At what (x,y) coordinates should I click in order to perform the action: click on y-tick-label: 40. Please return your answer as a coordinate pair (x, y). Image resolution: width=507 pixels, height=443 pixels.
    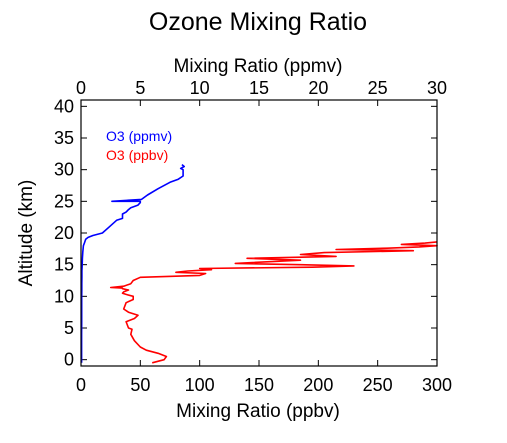
    Looking at the image, I should click on (64, 106).